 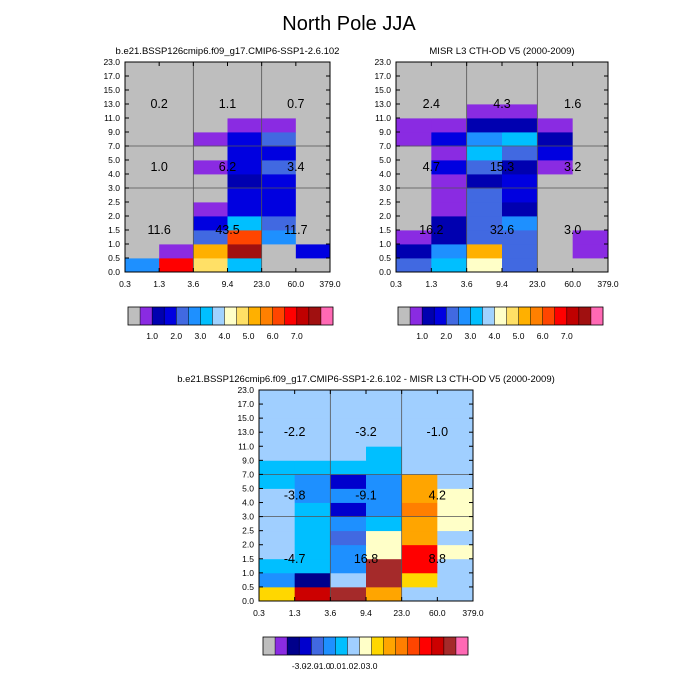 I want to click on colorbar-label: 1.0, so click(x=152, y=336).